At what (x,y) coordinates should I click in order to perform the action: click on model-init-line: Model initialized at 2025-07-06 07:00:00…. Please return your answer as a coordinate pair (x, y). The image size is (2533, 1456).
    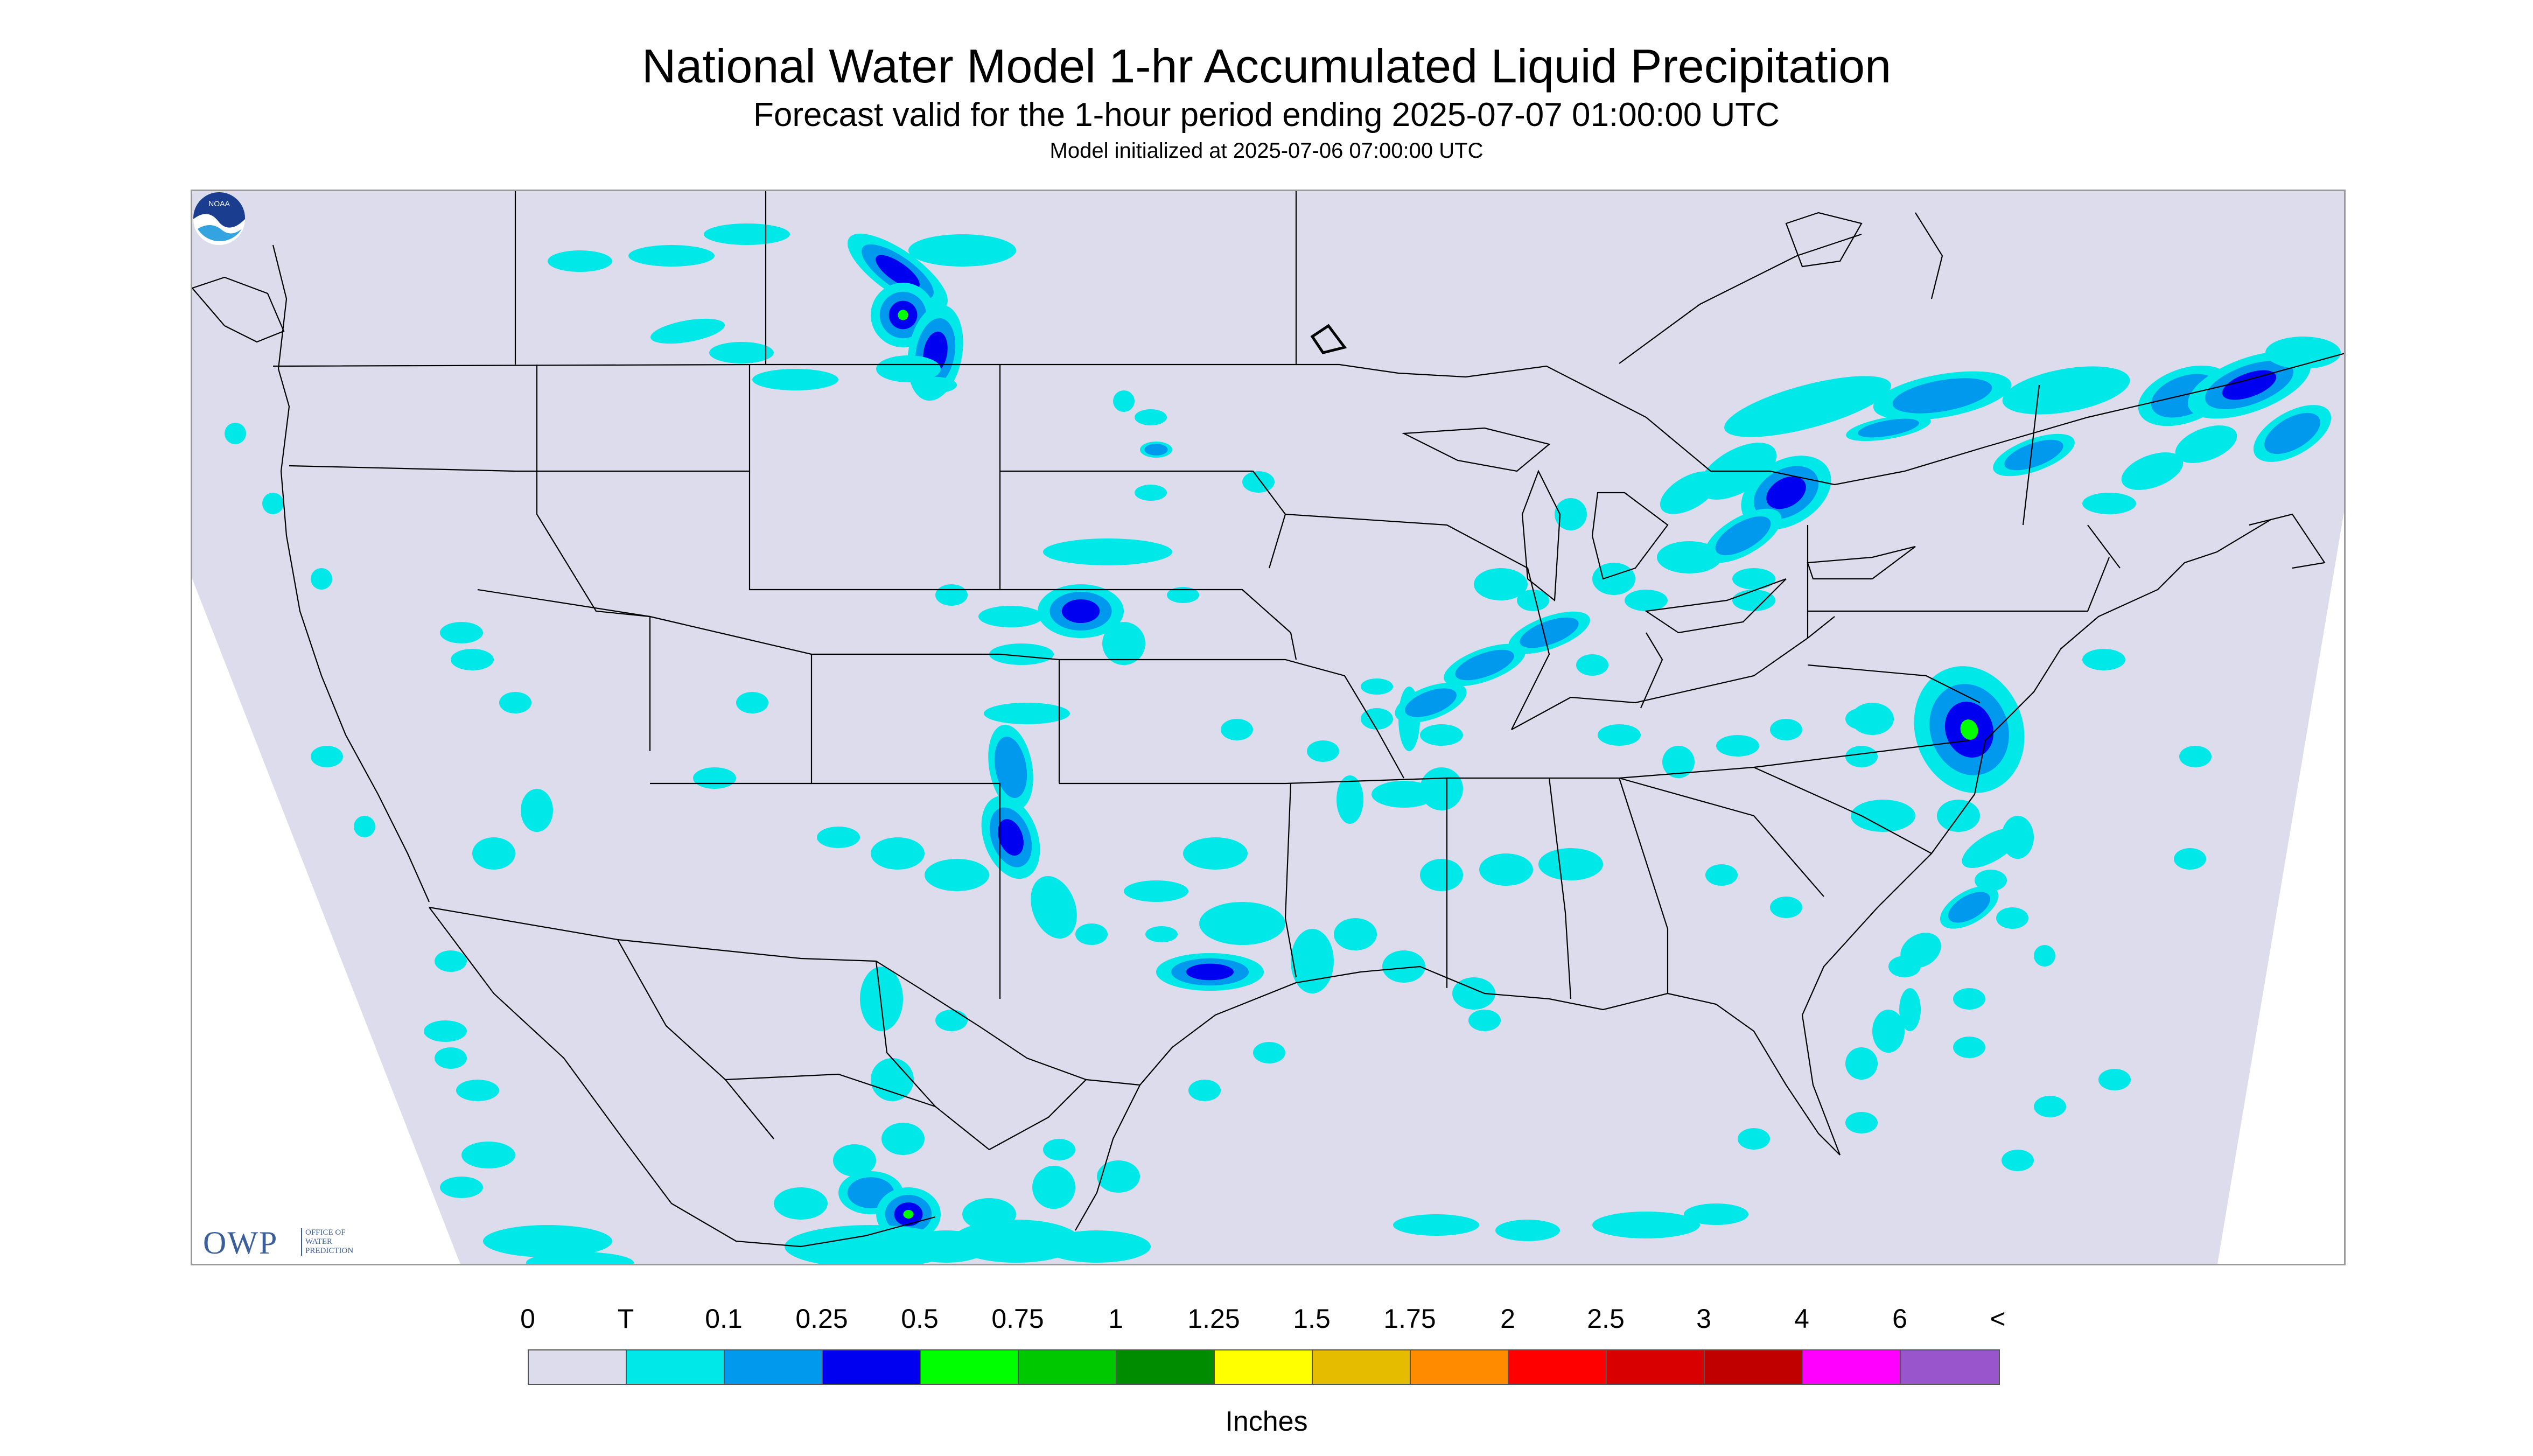
    Looking at the image, I should click on (1266, 151).